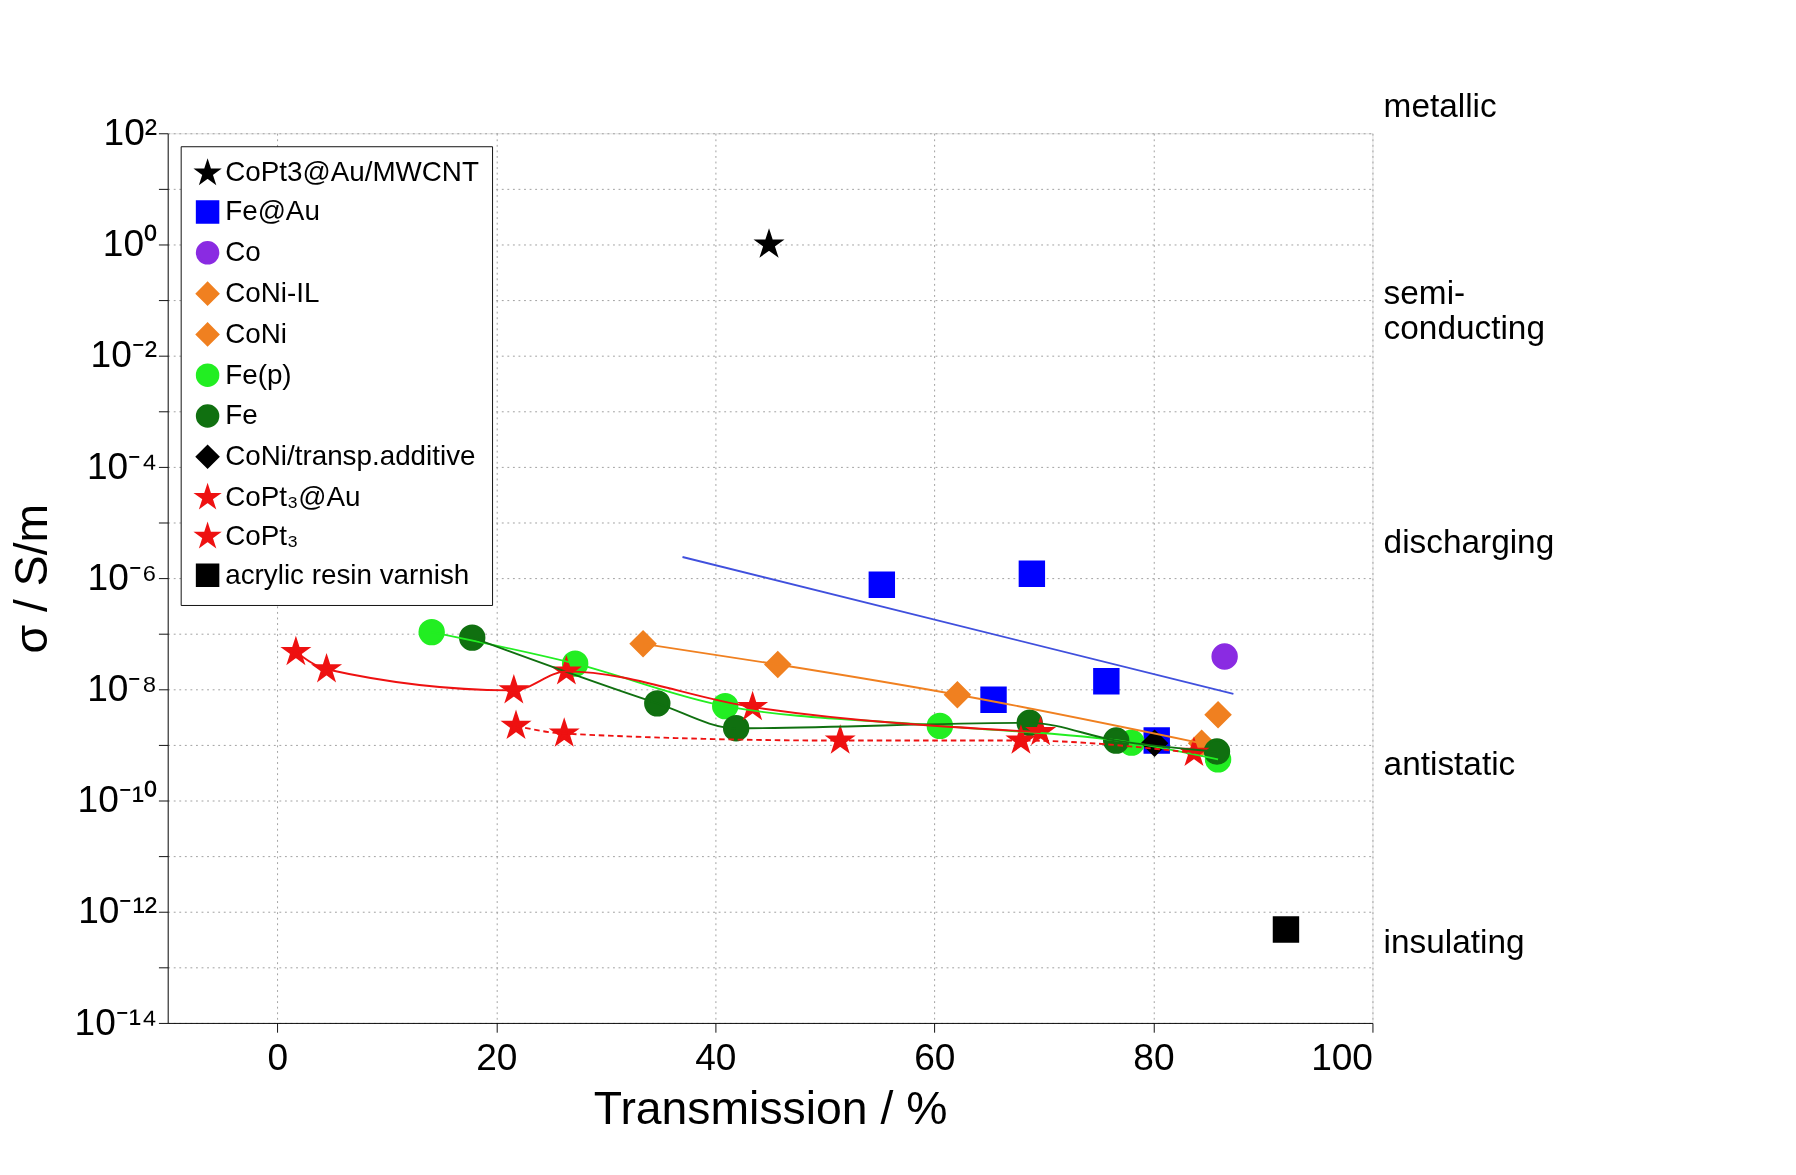 The height and width of the screenshot is (1175, 1796). Describe the element at coordinates (118, 910) in the screenshot. I see `y-tick-label: 10⁻¹²` at that location.